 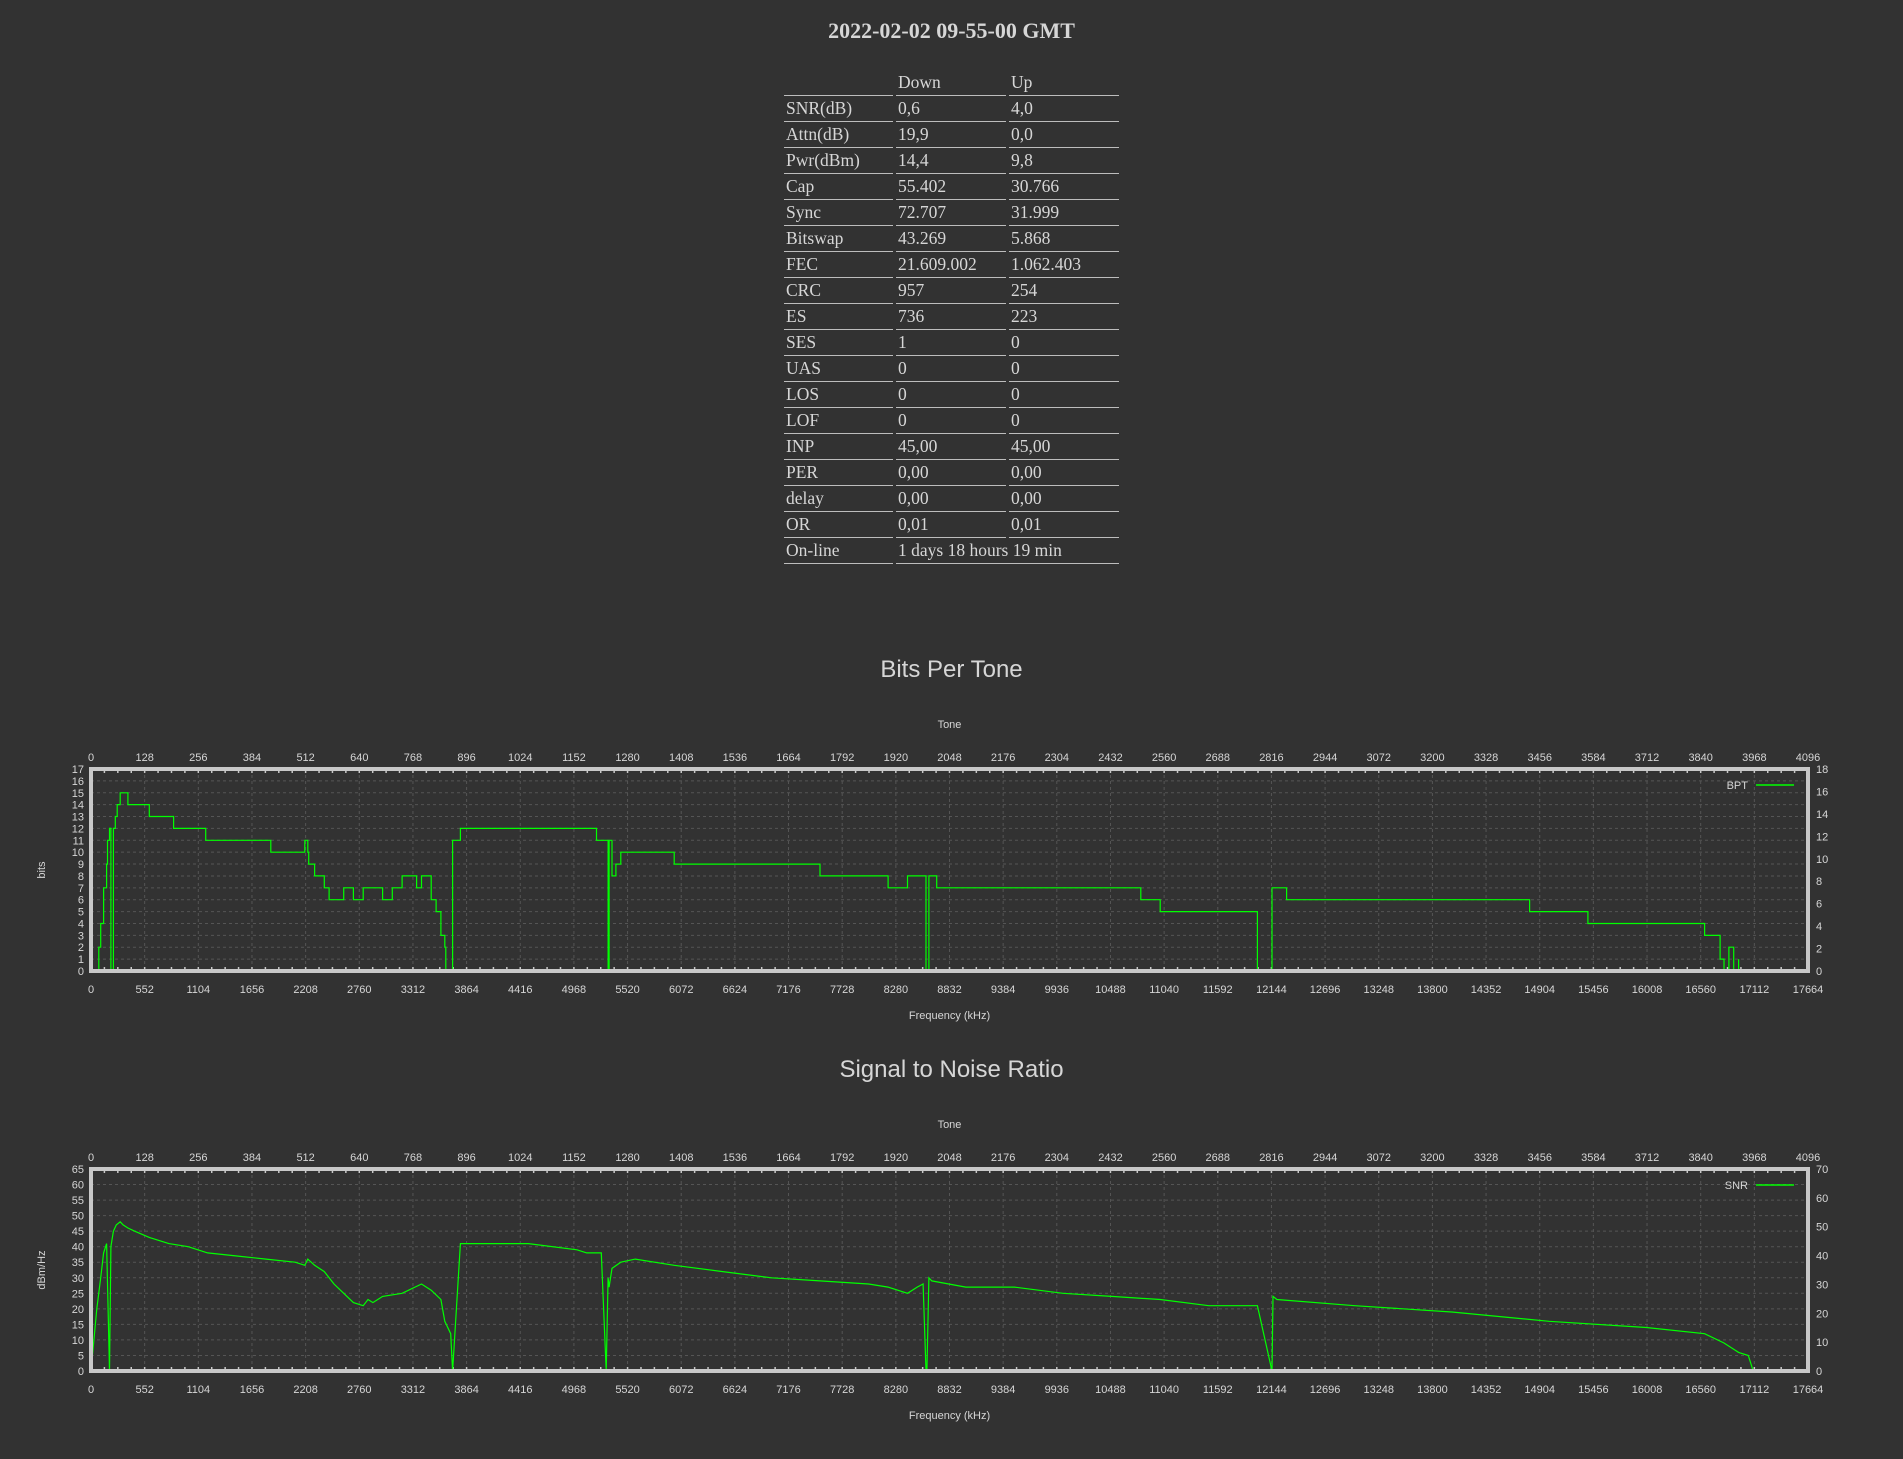 I want to click on x-axis-label: Frequency (kHz), so click(x=949, y=1016).